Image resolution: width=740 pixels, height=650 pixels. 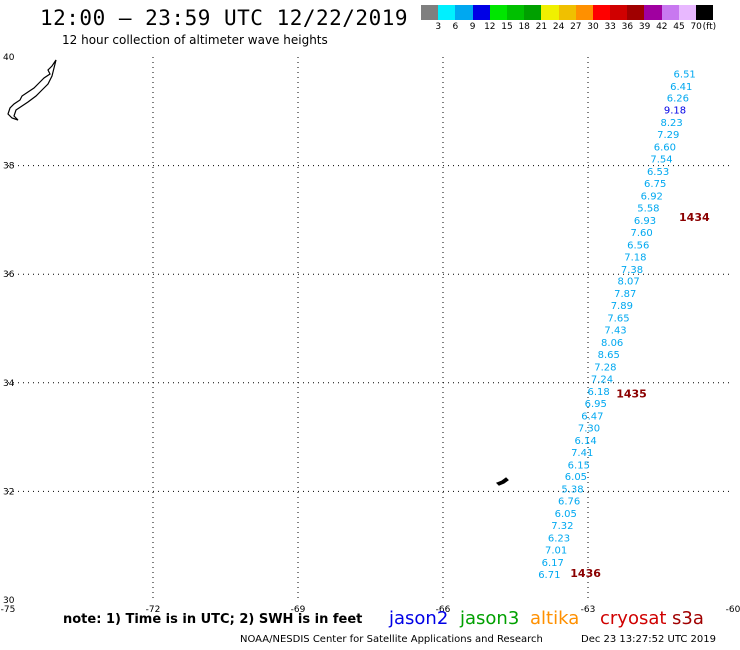 I want to click on swh-value: 6.75, so click(x=655, y=184).